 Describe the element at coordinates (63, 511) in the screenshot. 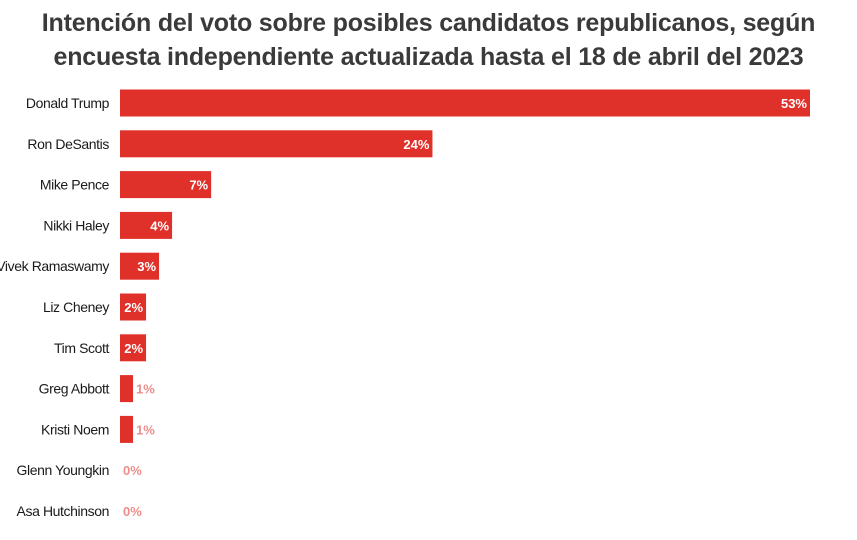

I see `category-label: Asa Hutchinson` at that location.